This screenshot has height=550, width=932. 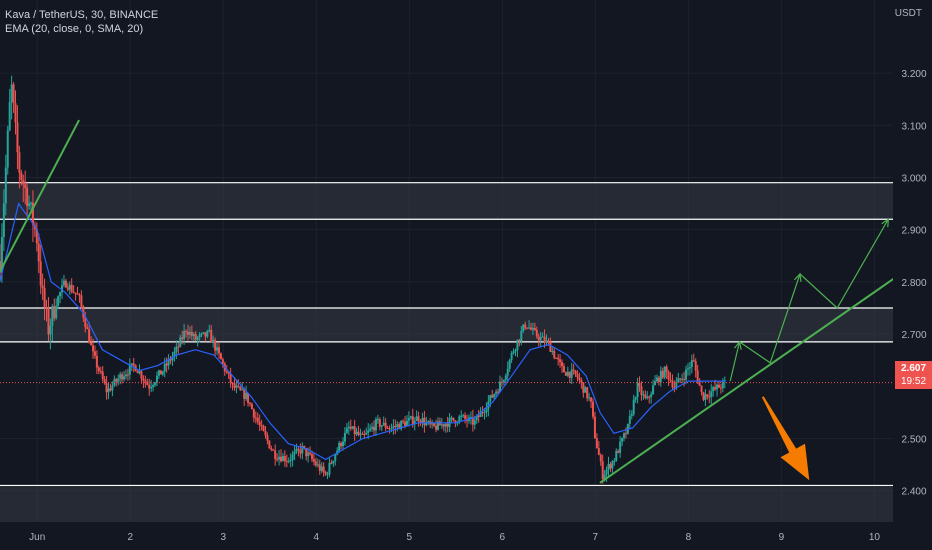 What do you see at coordinates (737, 345) in the screenshot?
I see `projection-arrowhead` at bounding box center [737, 345].